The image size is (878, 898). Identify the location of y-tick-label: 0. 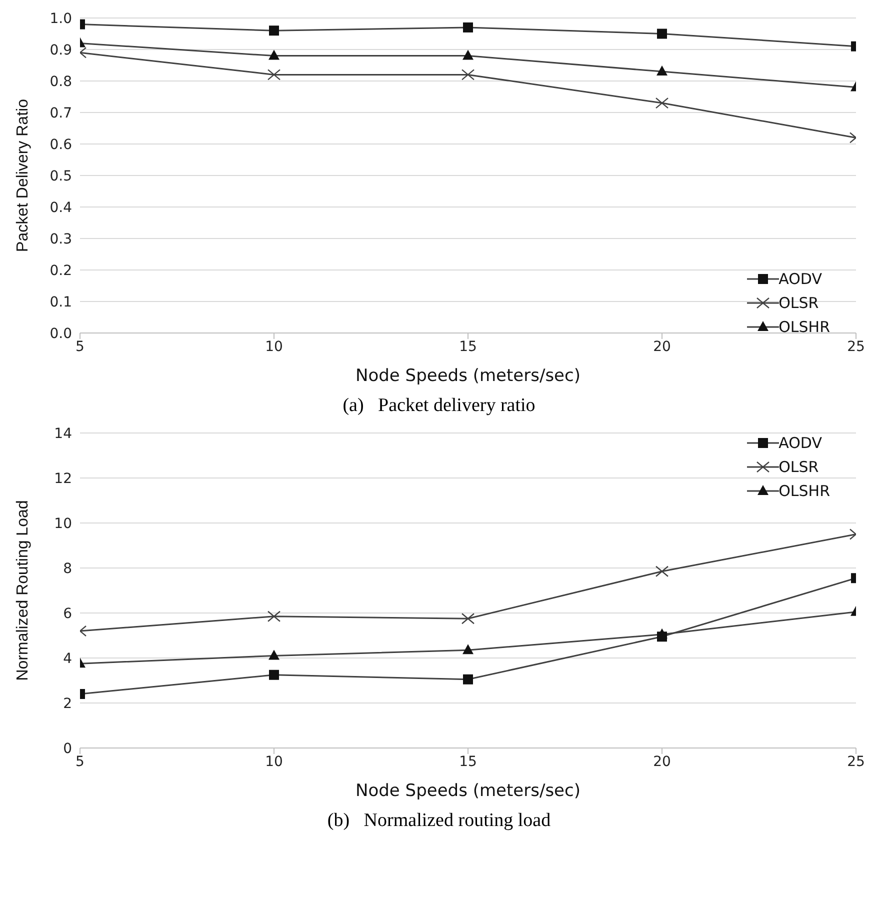
(67, 748).